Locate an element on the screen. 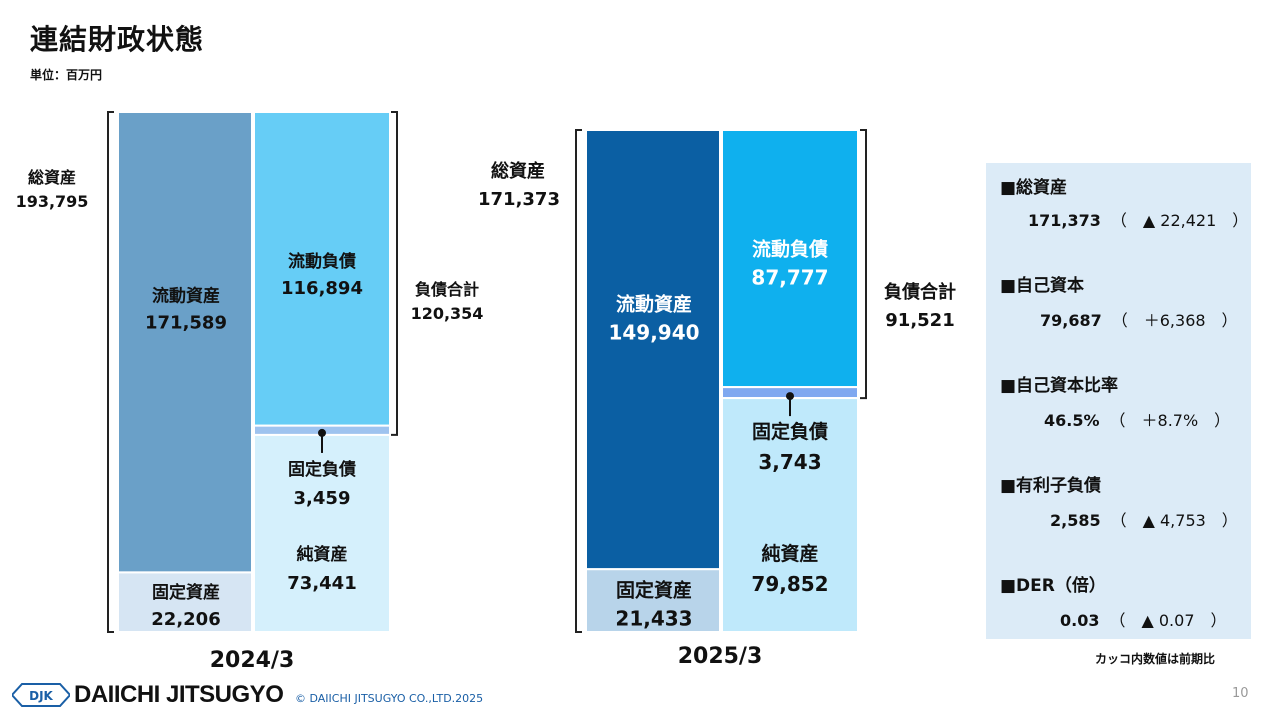 This screenshot has width=1280, height=720. total-assets-2025: 総資産 171,373 is located at coordinates (519, 186).